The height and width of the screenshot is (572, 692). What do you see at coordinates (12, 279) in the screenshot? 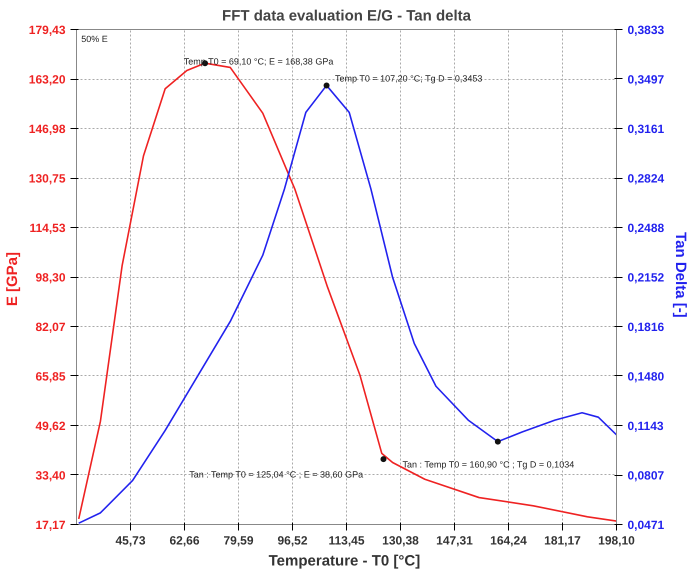
I see `y-axis-title: E [GPa]` at bounding box center [12, 279].